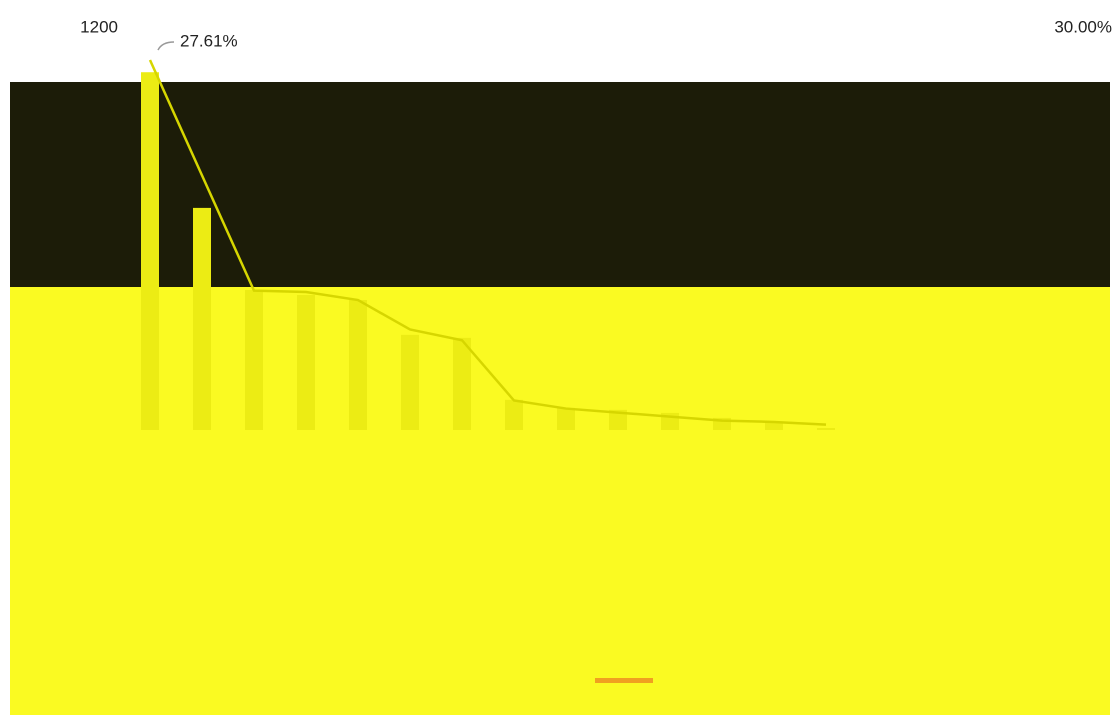 The image size is (1117, 717). What do you see at coordinates (99, 26) in the screenshot?
I see `y-tick-label: 1200` at bounding box center [99, 26].